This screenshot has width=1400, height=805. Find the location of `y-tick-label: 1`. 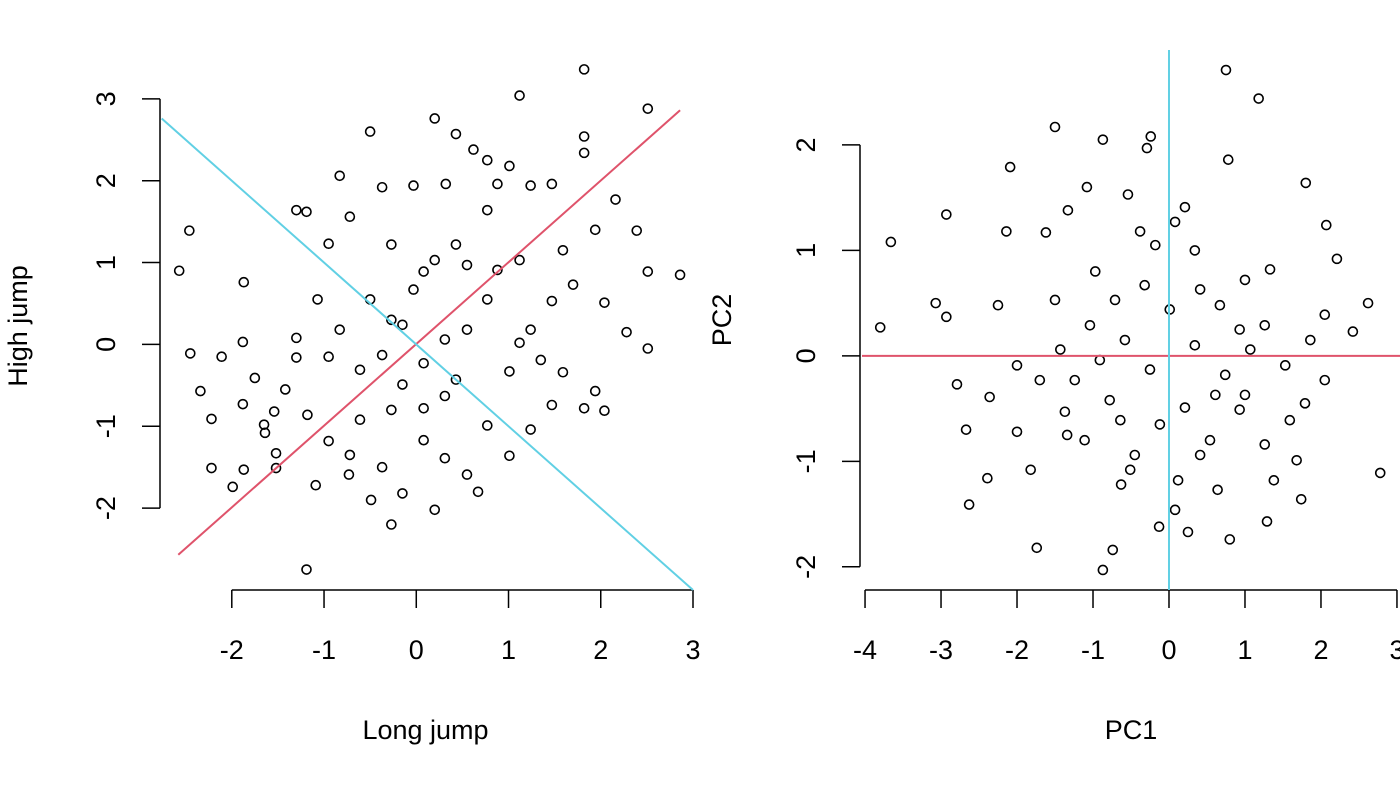

y-tick-label: 1 is located at coordinates (106, 262).